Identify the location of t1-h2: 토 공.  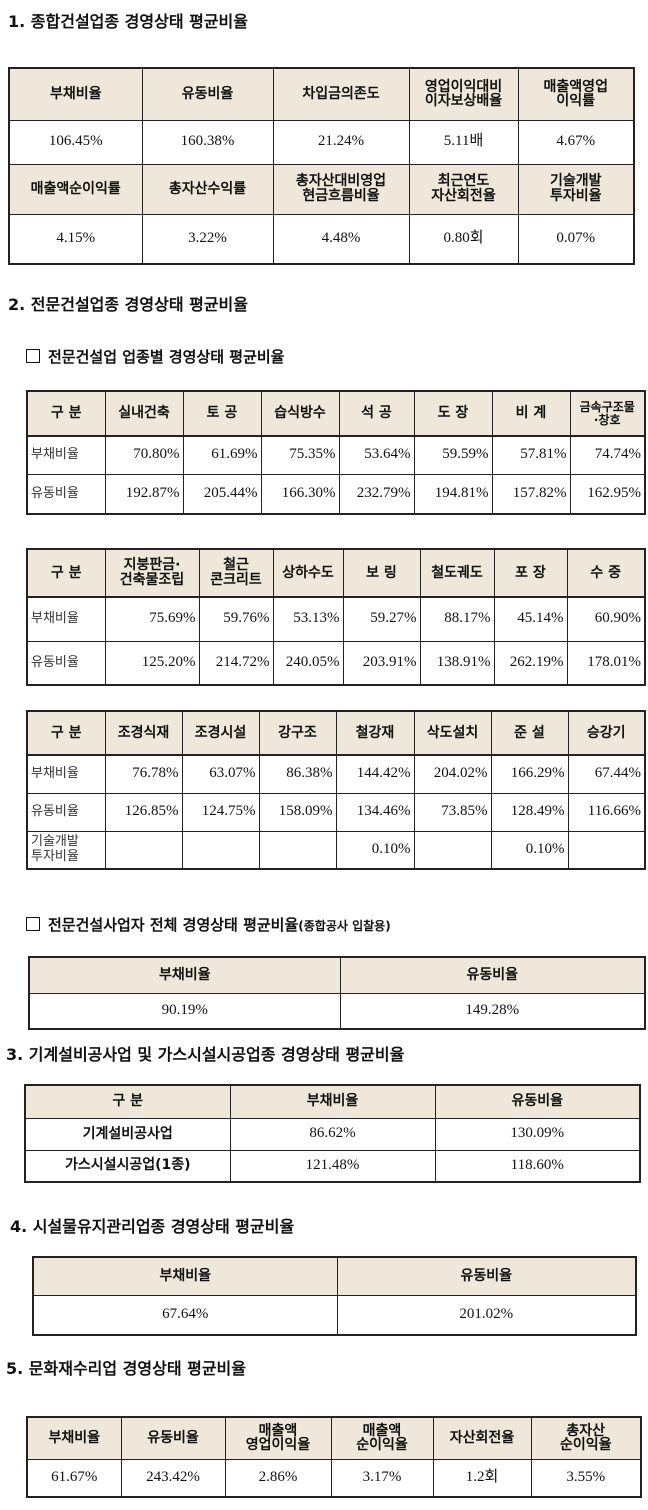
(222, 413).